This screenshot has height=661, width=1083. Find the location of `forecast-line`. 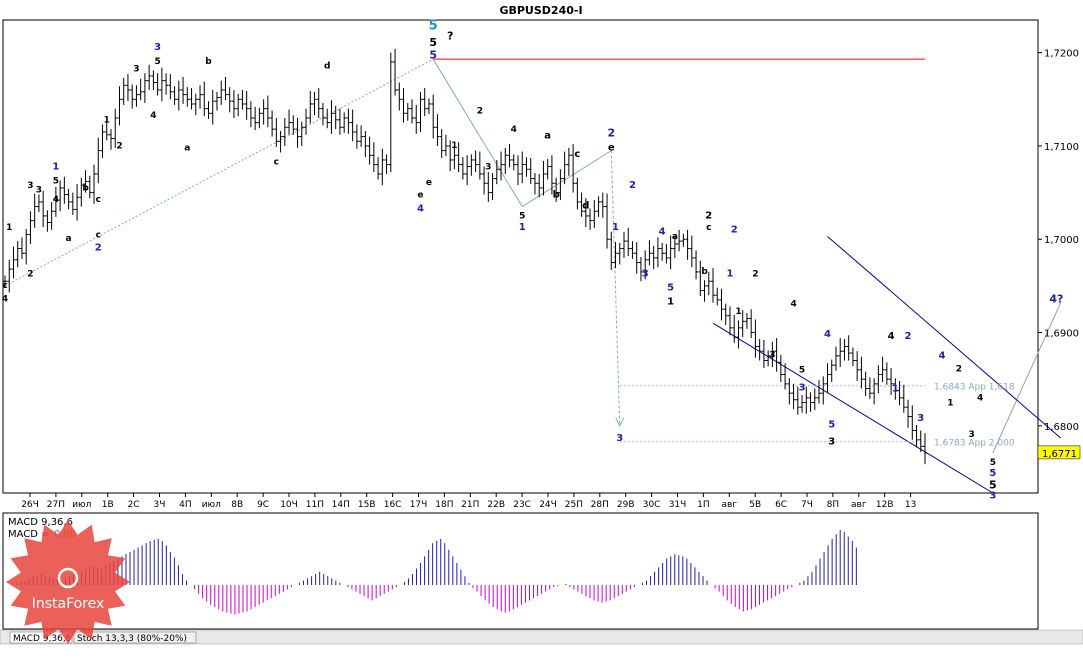

forecast-line is located at coordinates (1027, 378).